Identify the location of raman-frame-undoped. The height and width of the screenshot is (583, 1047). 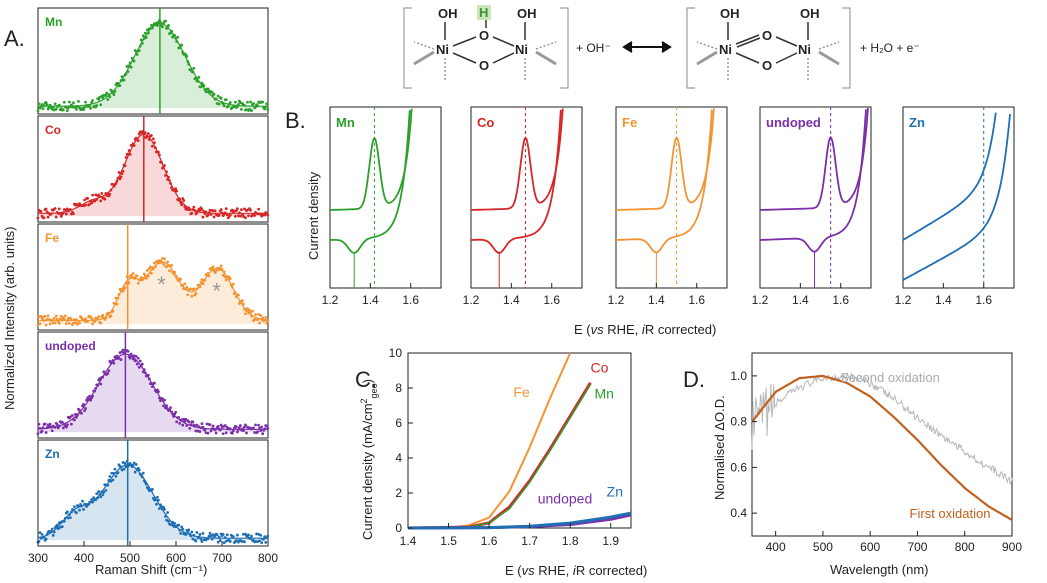
(153, 385).